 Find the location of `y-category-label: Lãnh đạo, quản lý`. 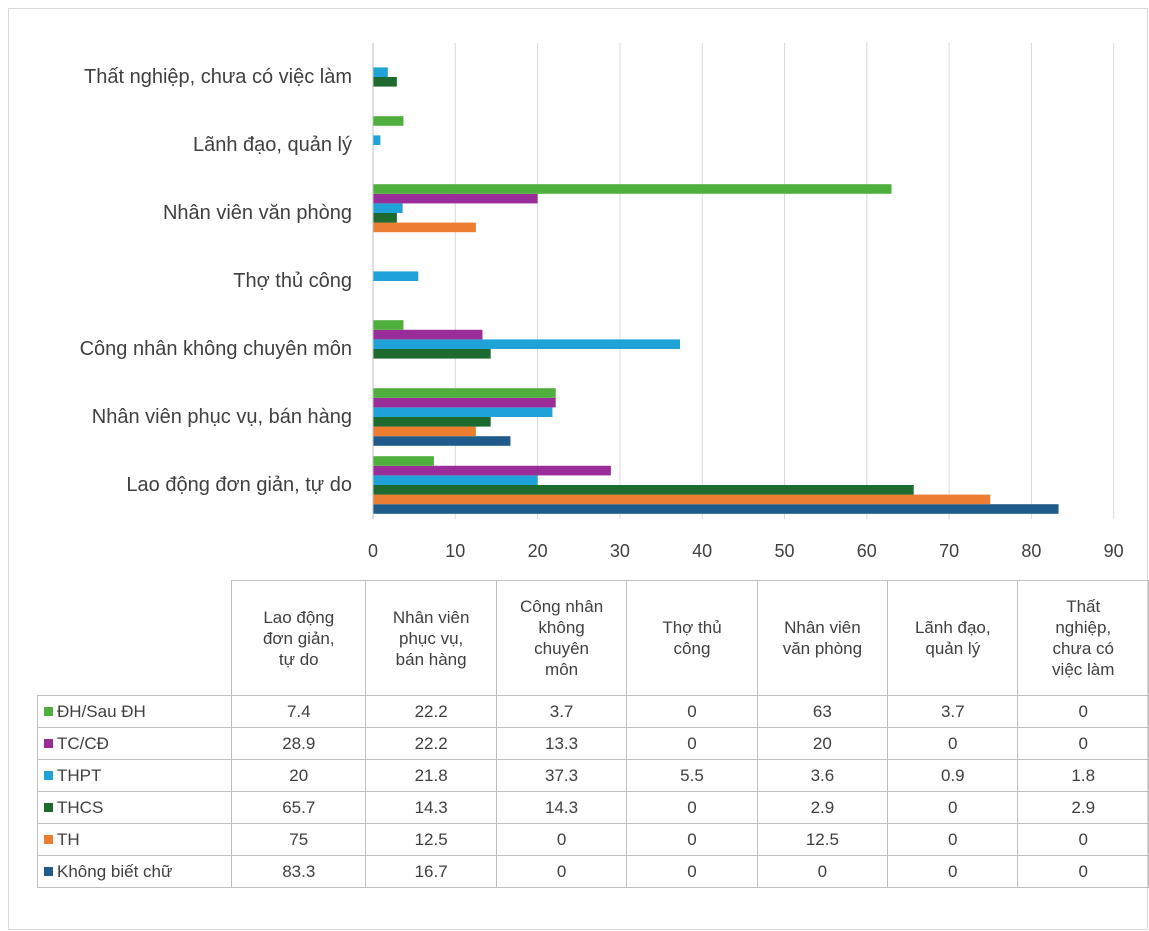

y-category-label: Lãnh đạo, quản lý is located at coordinates (272, 145).